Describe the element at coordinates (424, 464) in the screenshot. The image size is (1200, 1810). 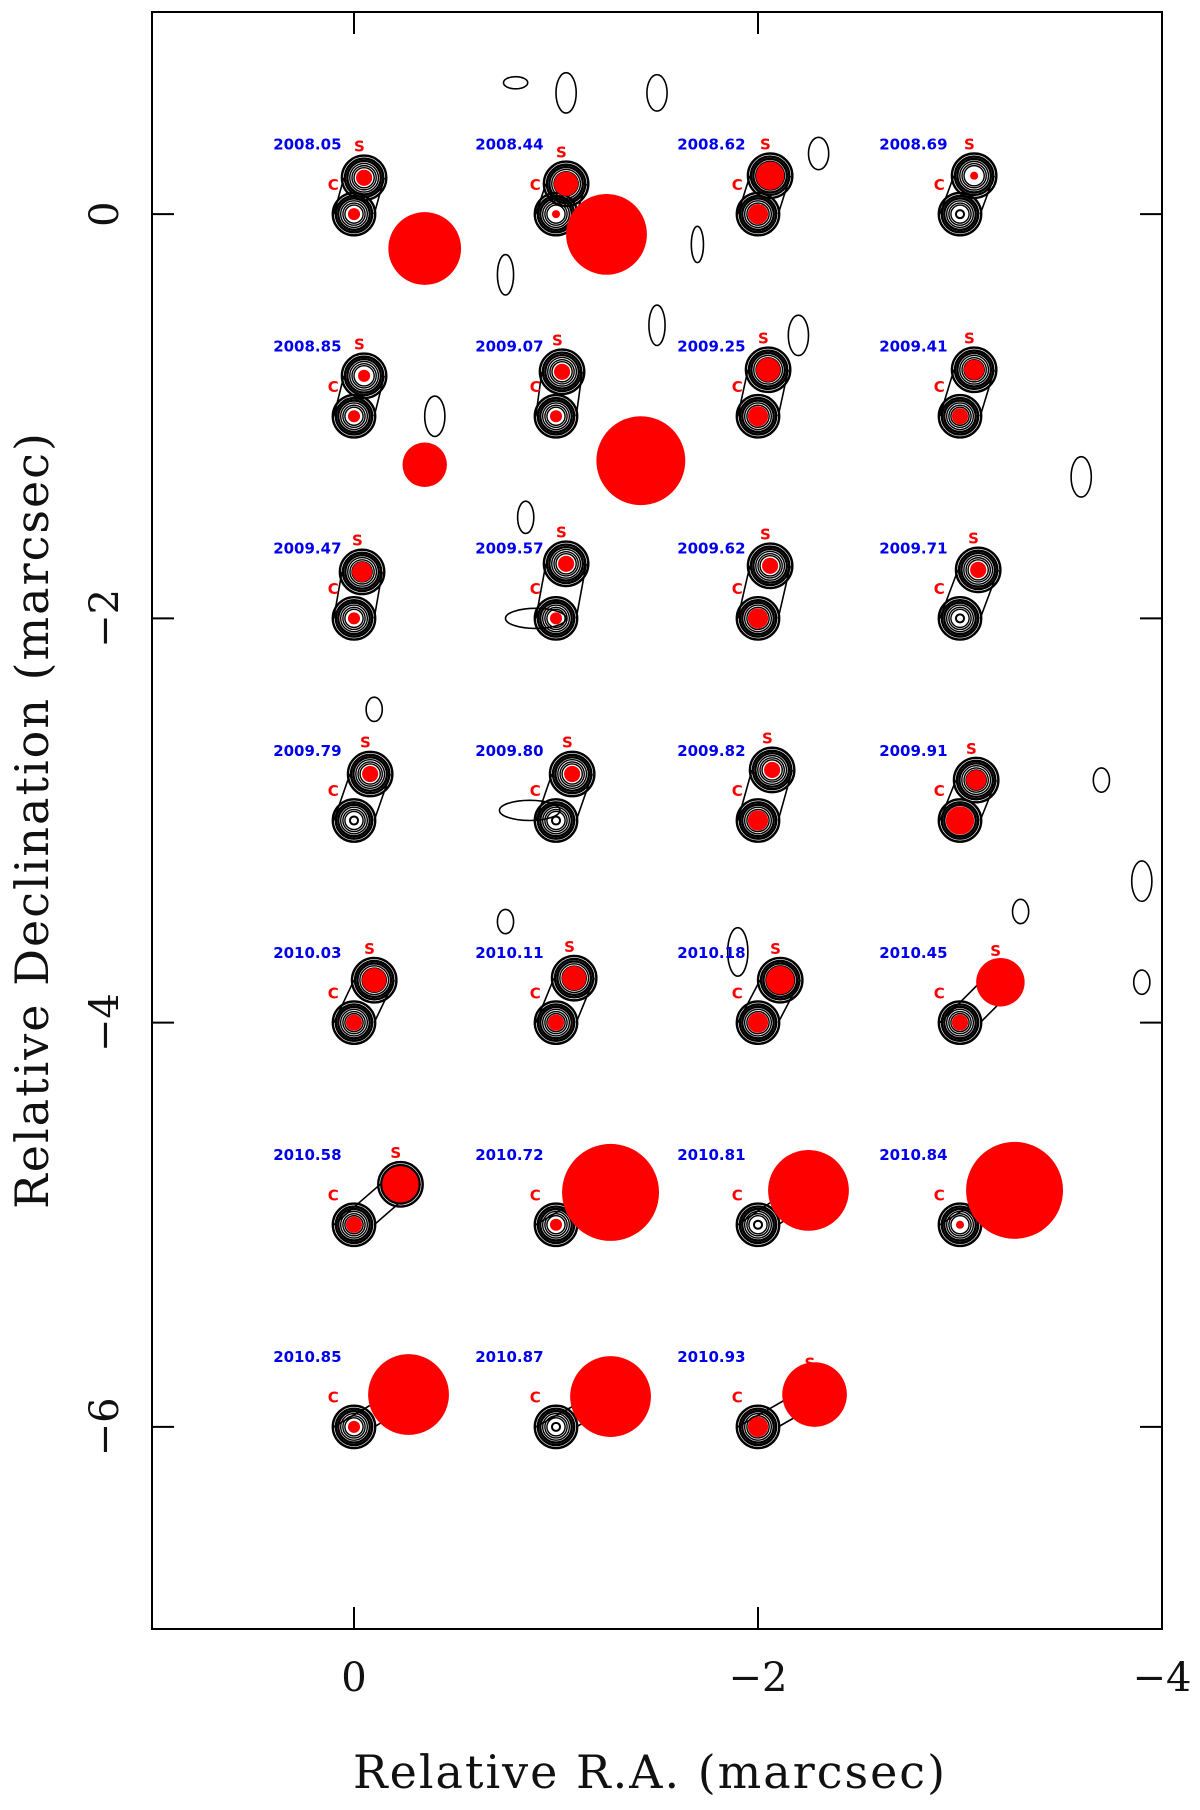
I see `extended-component` at that location.